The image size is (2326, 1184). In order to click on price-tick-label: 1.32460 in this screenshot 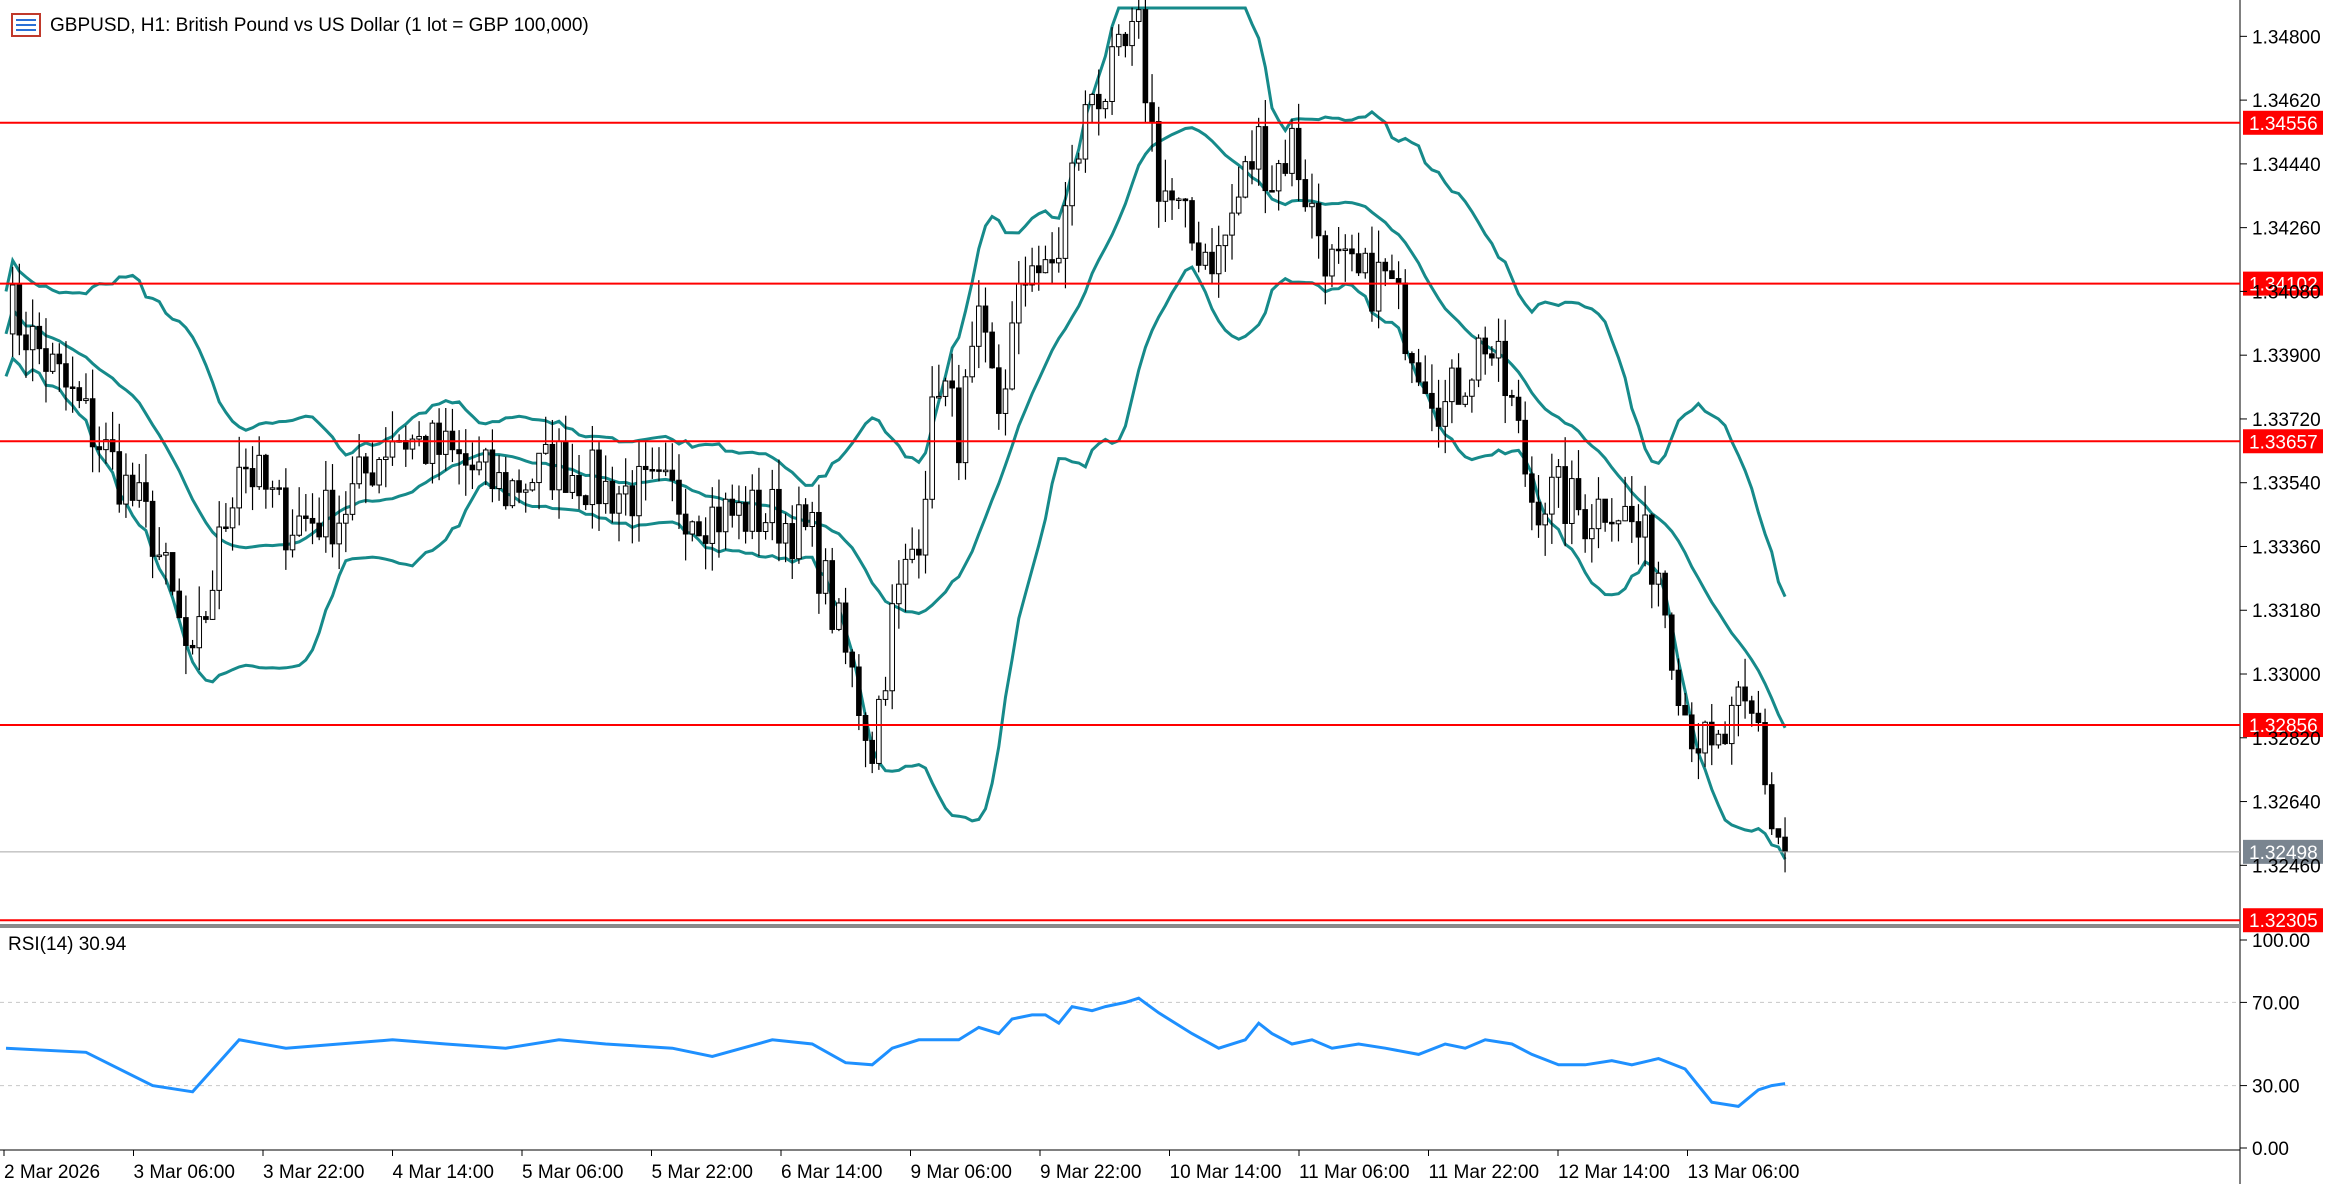, I will do `click(2286, 866)`.